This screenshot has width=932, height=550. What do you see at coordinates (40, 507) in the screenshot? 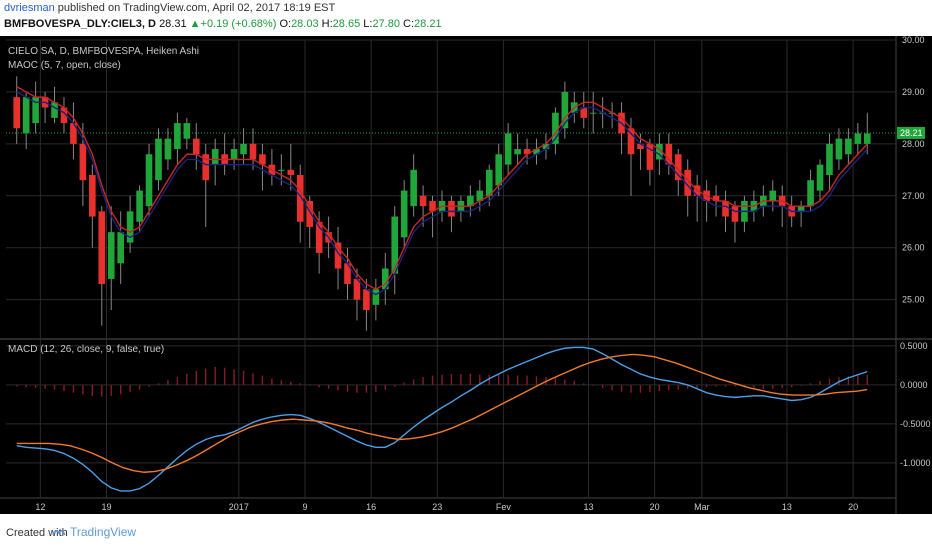
I see `x-tick-label: 12` at bounding box center [40, 507].